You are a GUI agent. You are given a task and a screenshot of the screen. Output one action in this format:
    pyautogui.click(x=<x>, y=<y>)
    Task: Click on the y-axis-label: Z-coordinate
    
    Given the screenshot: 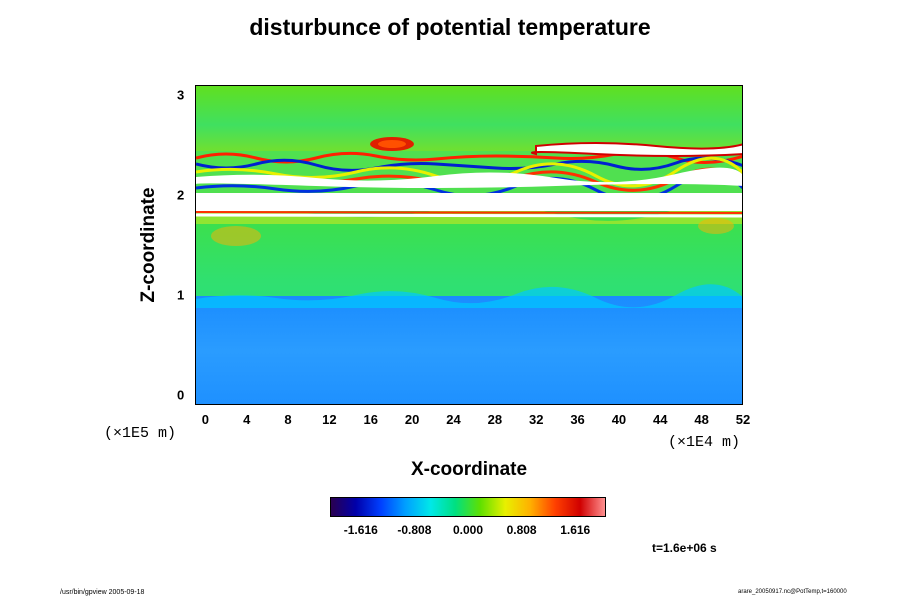 What is the action you would take?
    pyautogui.click(x=148, y=245)
    